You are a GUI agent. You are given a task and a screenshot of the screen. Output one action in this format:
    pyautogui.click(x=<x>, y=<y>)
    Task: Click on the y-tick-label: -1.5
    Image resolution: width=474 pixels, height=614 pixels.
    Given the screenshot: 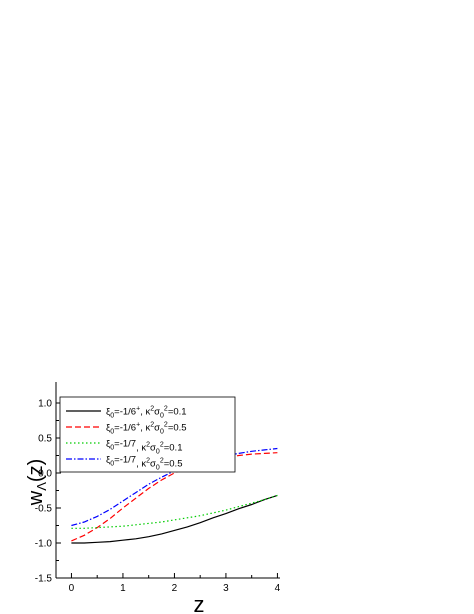 What is the action you would take?
    pyautogui.click(x=44, y=579)
    